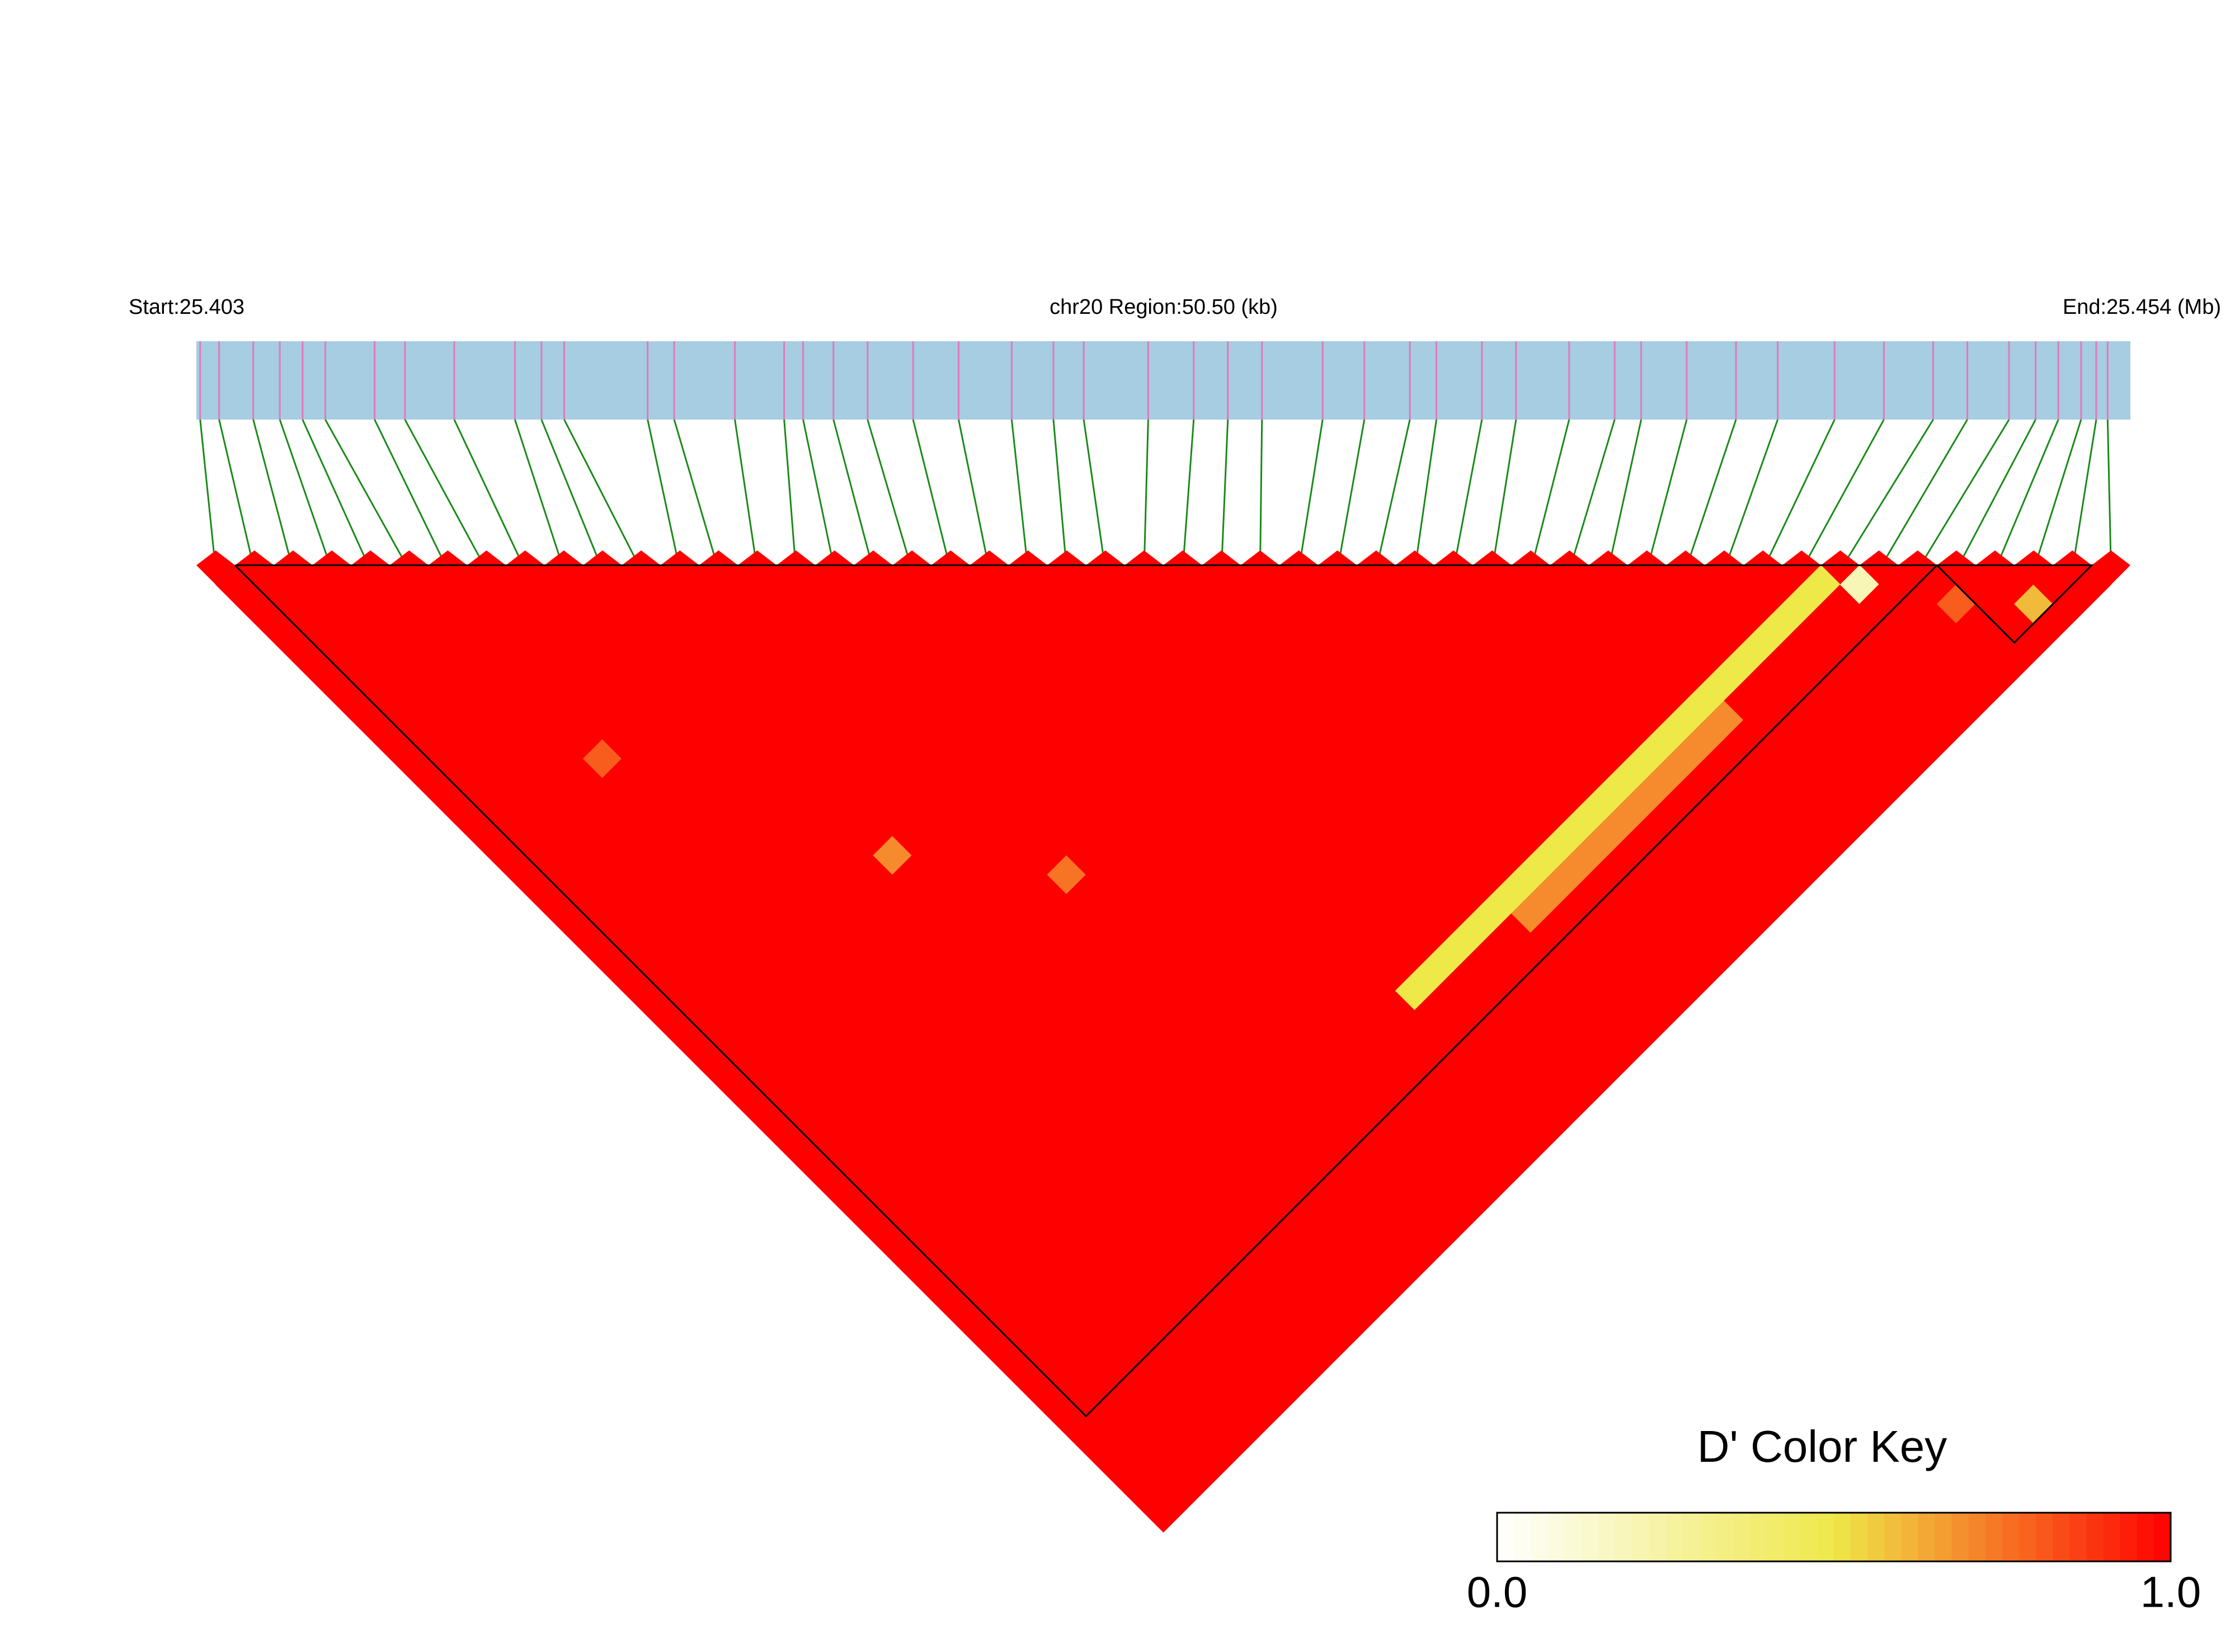 This screenshot has height=1652, width=2235. I want to click on key-tick-label: 1.0, so click(2170, 1593).